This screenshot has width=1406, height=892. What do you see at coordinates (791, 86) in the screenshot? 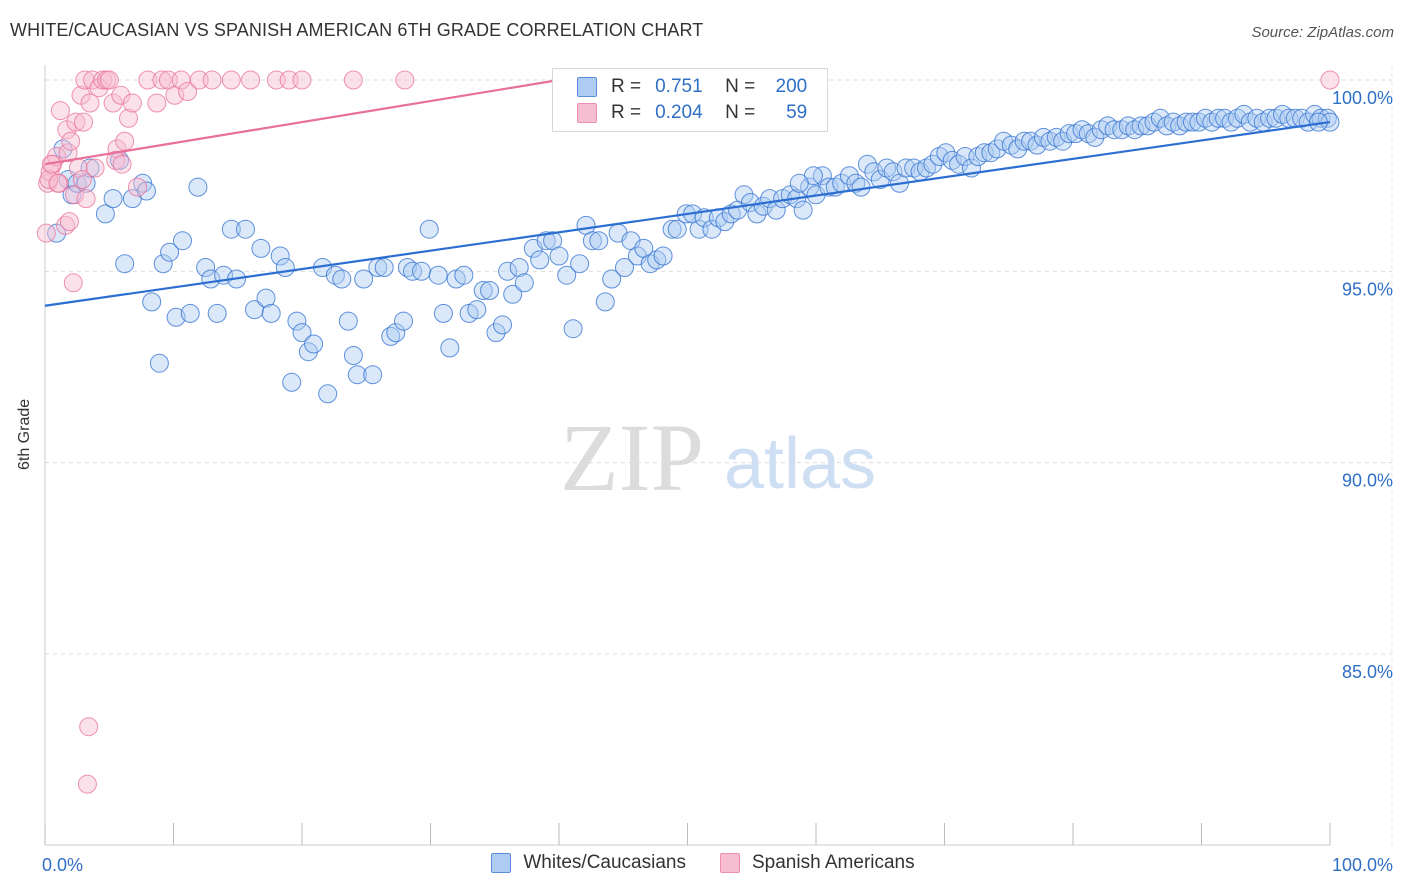
I see `legend-n-value: 200` at bounding box center [791, 86].